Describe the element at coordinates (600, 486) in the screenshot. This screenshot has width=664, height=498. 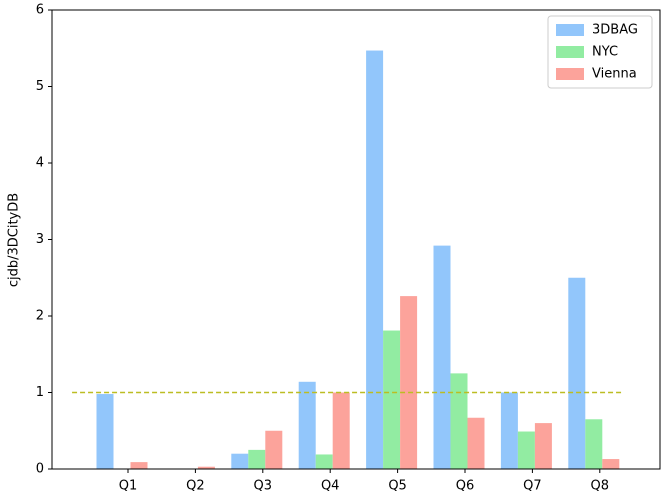
I see `x-tick-label: Q8` at that location.